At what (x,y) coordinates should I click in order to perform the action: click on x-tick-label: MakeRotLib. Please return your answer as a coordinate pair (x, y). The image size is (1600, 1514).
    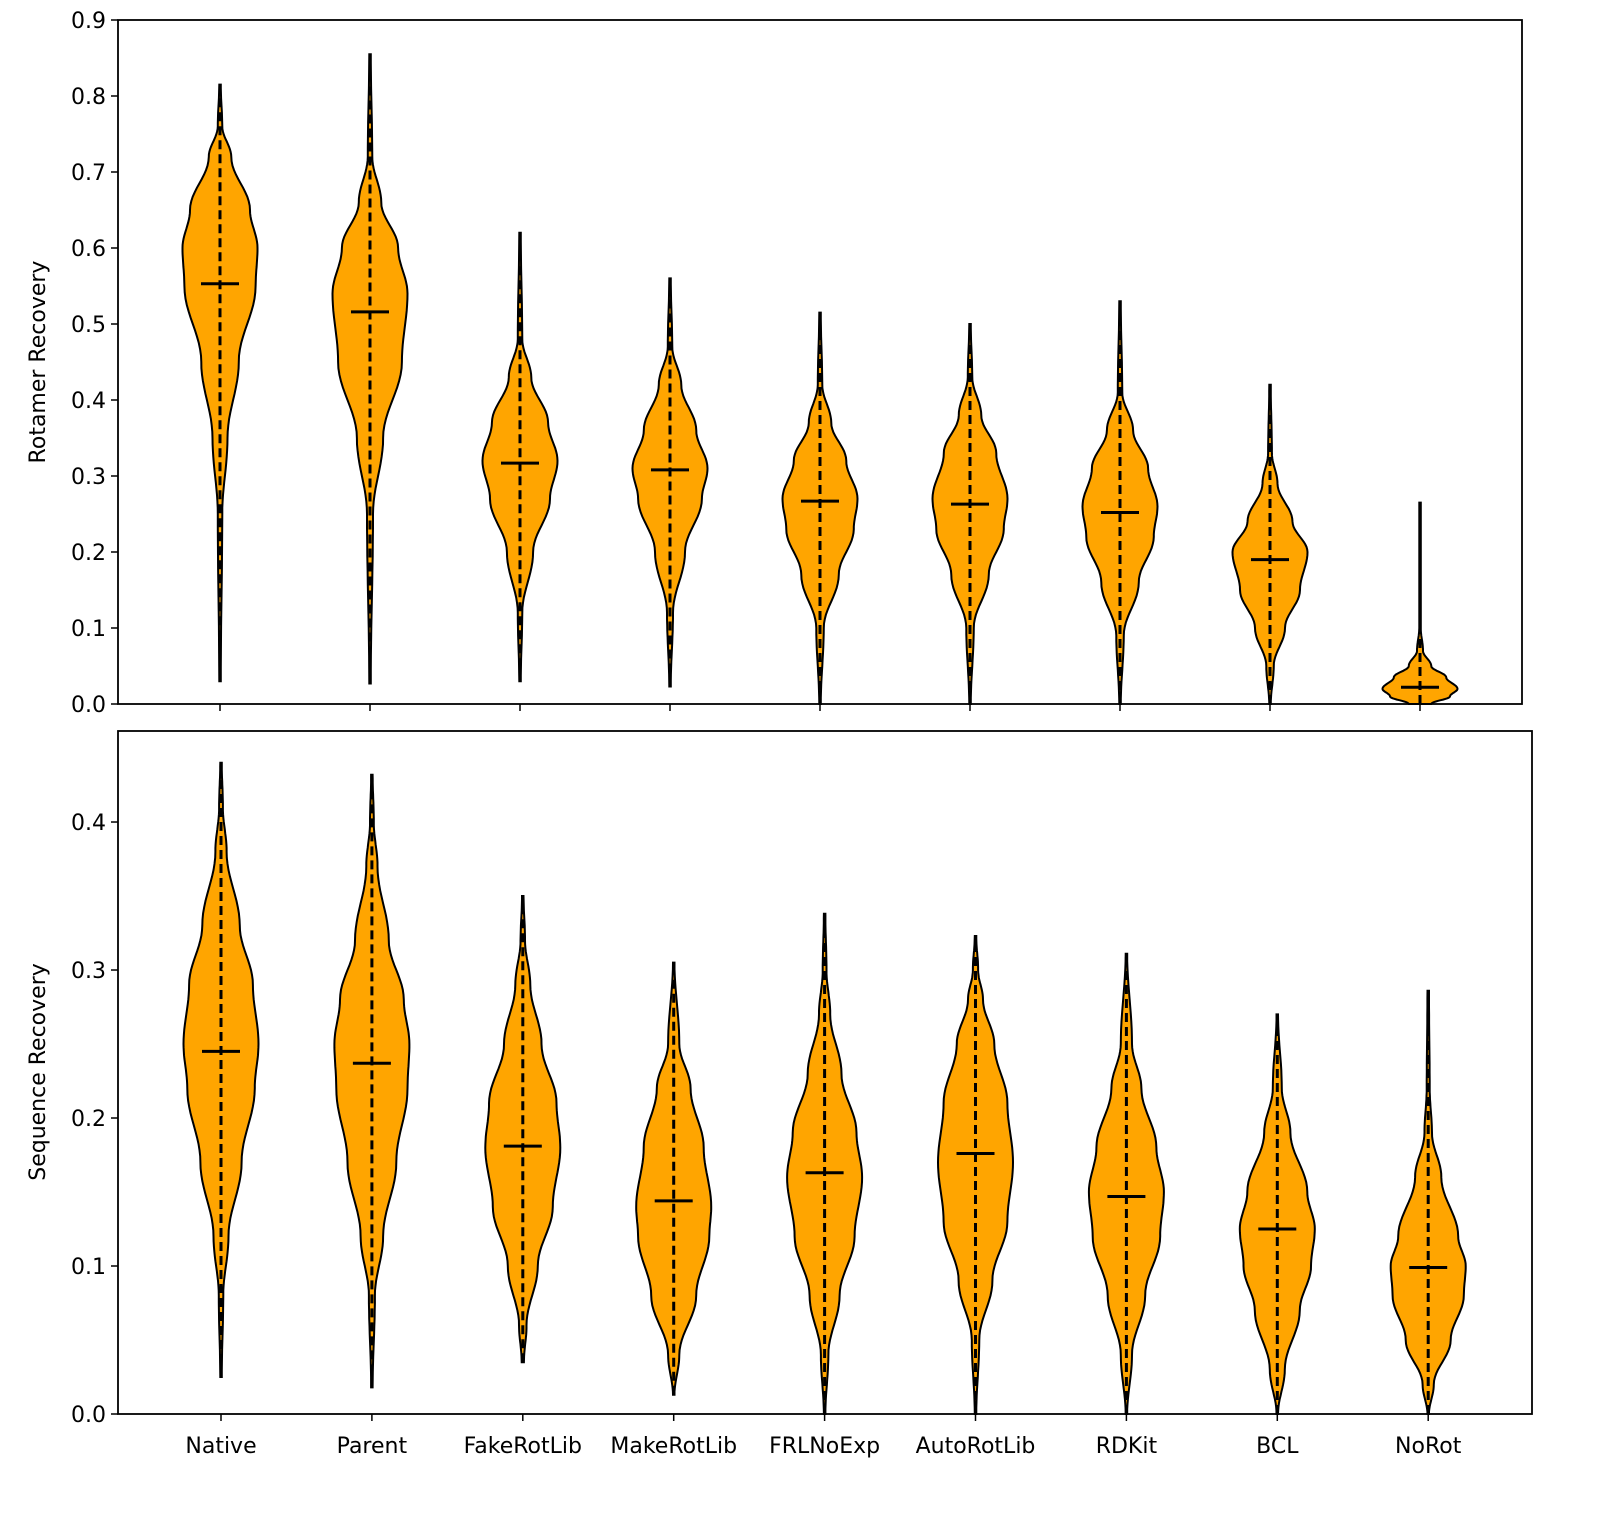
    Looking at the image, I should click on (673, 1446).